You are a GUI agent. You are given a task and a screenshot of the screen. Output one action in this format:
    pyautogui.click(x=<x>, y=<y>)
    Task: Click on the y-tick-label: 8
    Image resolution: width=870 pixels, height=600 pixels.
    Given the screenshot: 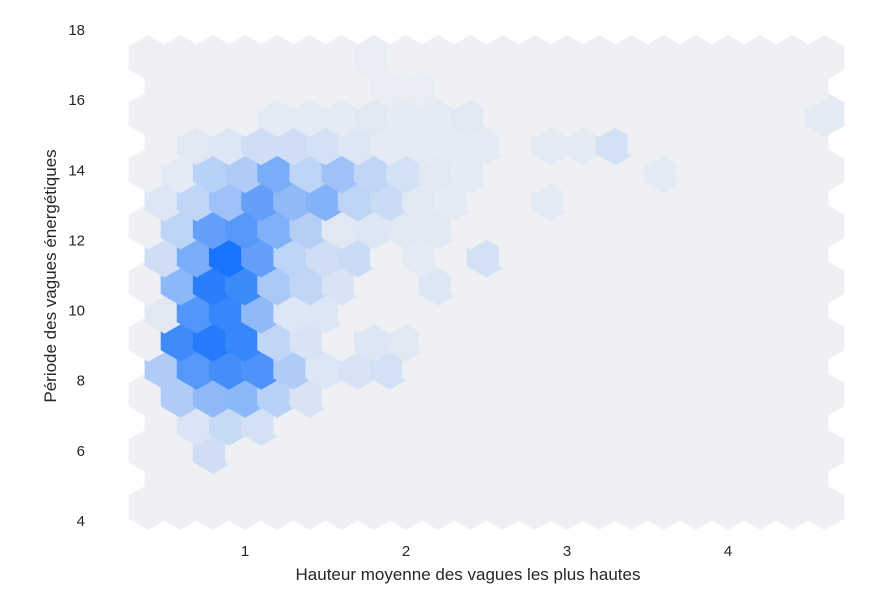 What is the action you would take?
    pyautogui.click(x=81, y=381)
    